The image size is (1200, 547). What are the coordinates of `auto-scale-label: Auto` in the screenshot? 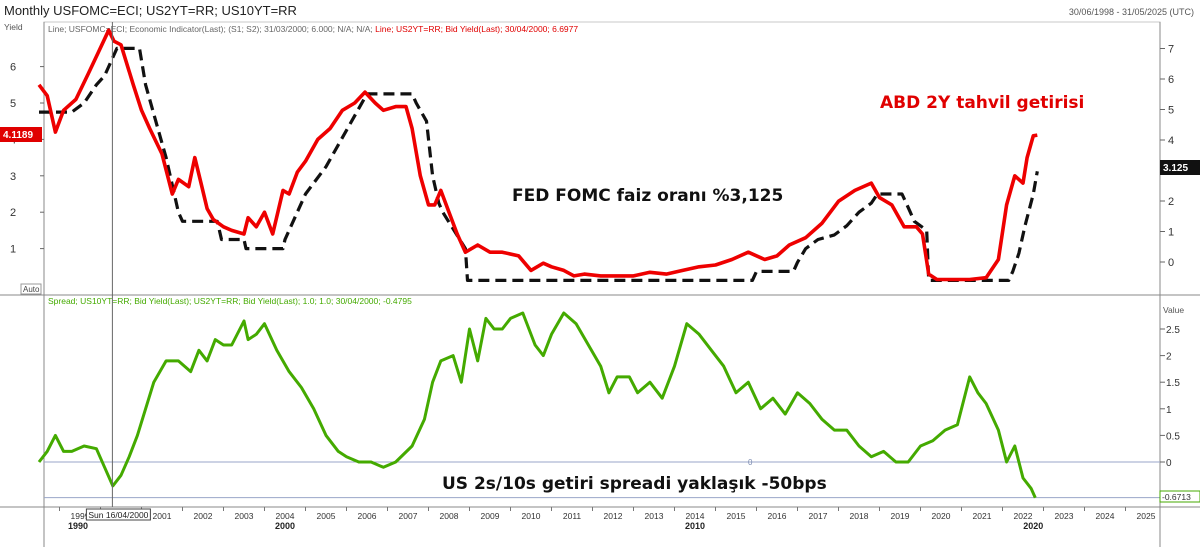 It's located at (31, 289).